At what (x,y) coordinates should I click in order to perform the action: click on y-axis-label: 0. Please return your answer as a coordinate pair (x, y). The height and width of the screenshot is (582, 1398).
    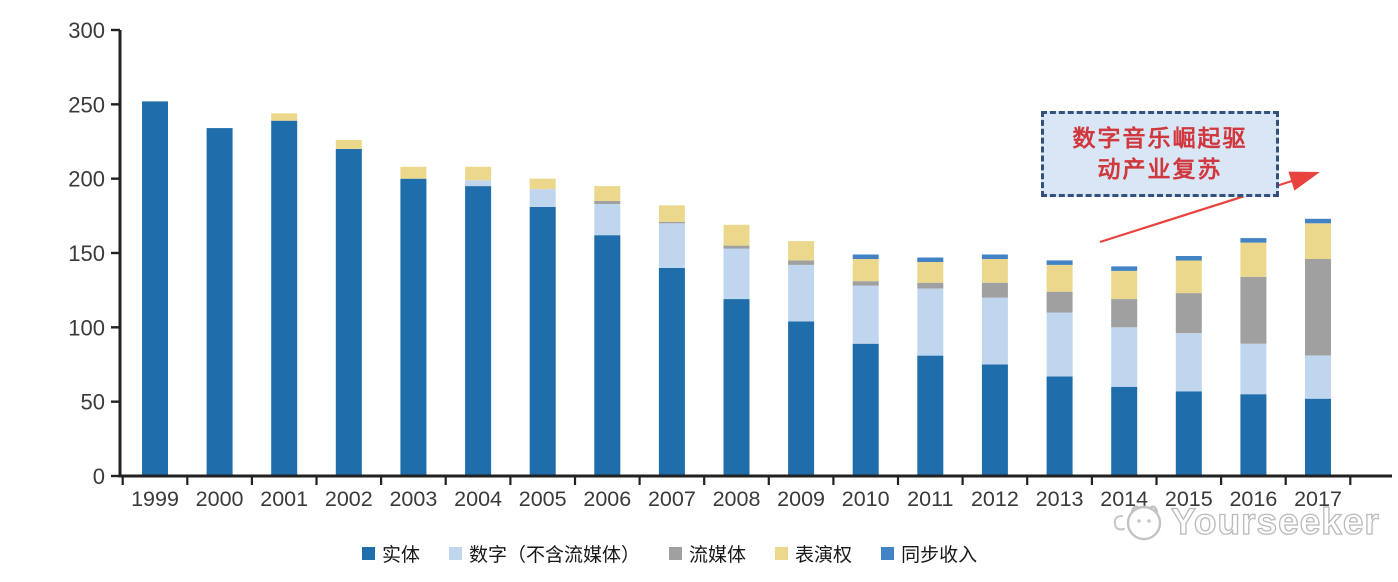
    Looking at the image, I should click on (99, 476).